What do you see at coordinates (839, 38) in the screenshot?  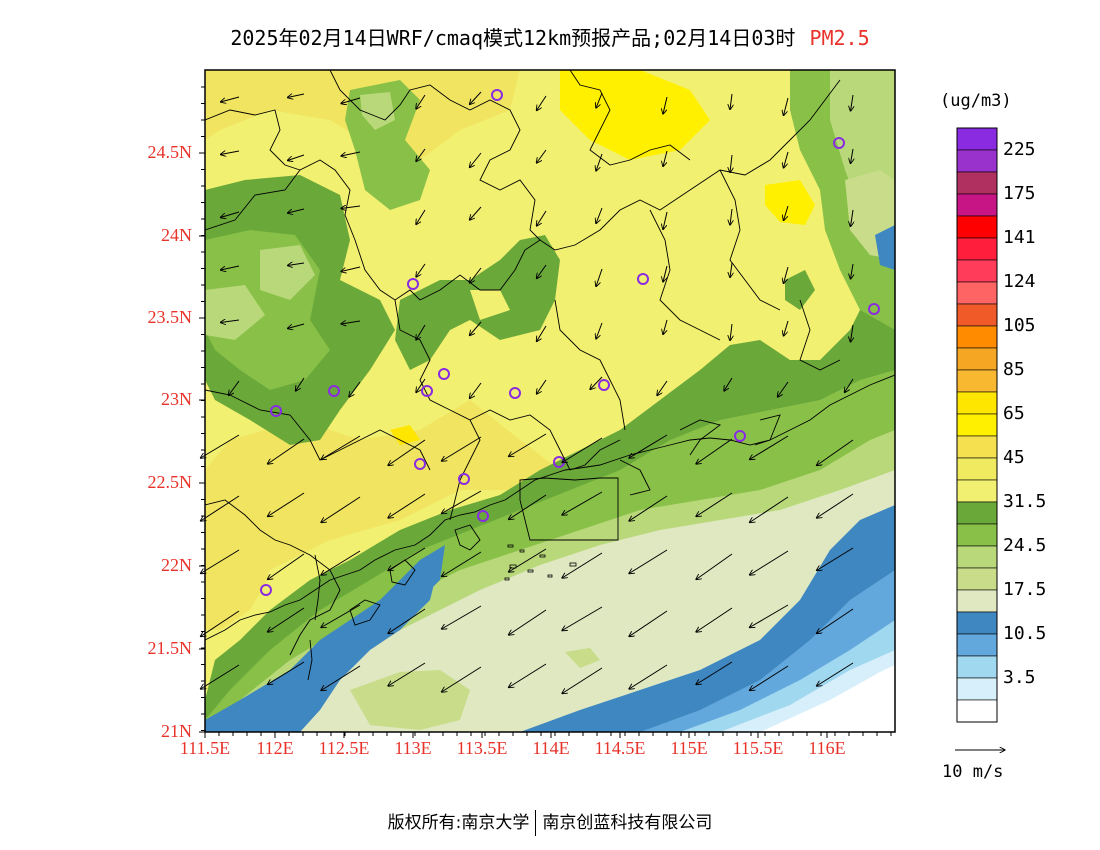 I see `product-label: PM2.5` at bounding box center [839, 38].